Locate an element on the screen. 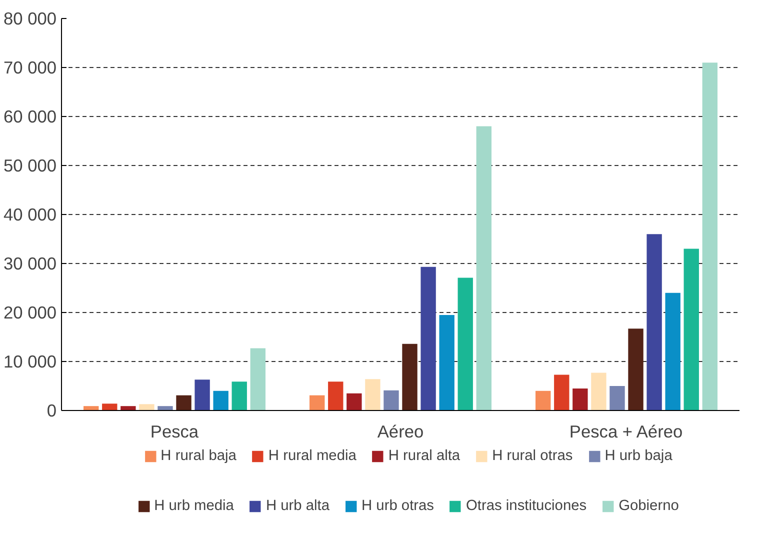 The width and height of the screenshot is (762, 543). legend-label: H rural alta is located at coordinates (424, 456).